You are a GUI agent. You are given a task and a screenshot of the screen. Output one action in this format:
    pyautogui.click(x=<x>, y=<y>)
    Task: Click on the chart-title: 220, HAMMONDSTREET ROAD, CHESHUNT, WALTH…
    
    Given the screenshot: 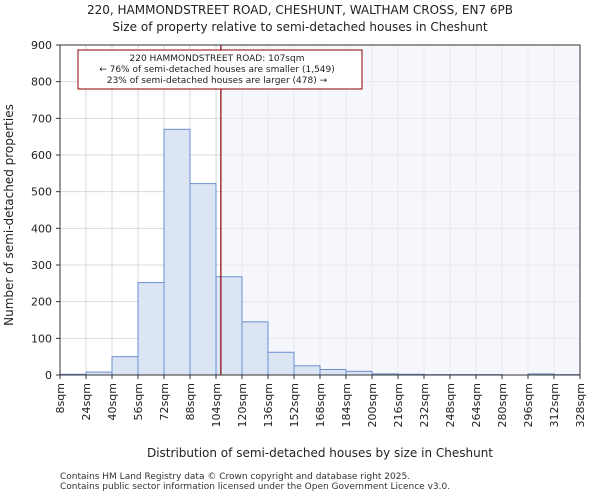 What is the action you would take?
    pyautogui.click(x=300, y=10)
    